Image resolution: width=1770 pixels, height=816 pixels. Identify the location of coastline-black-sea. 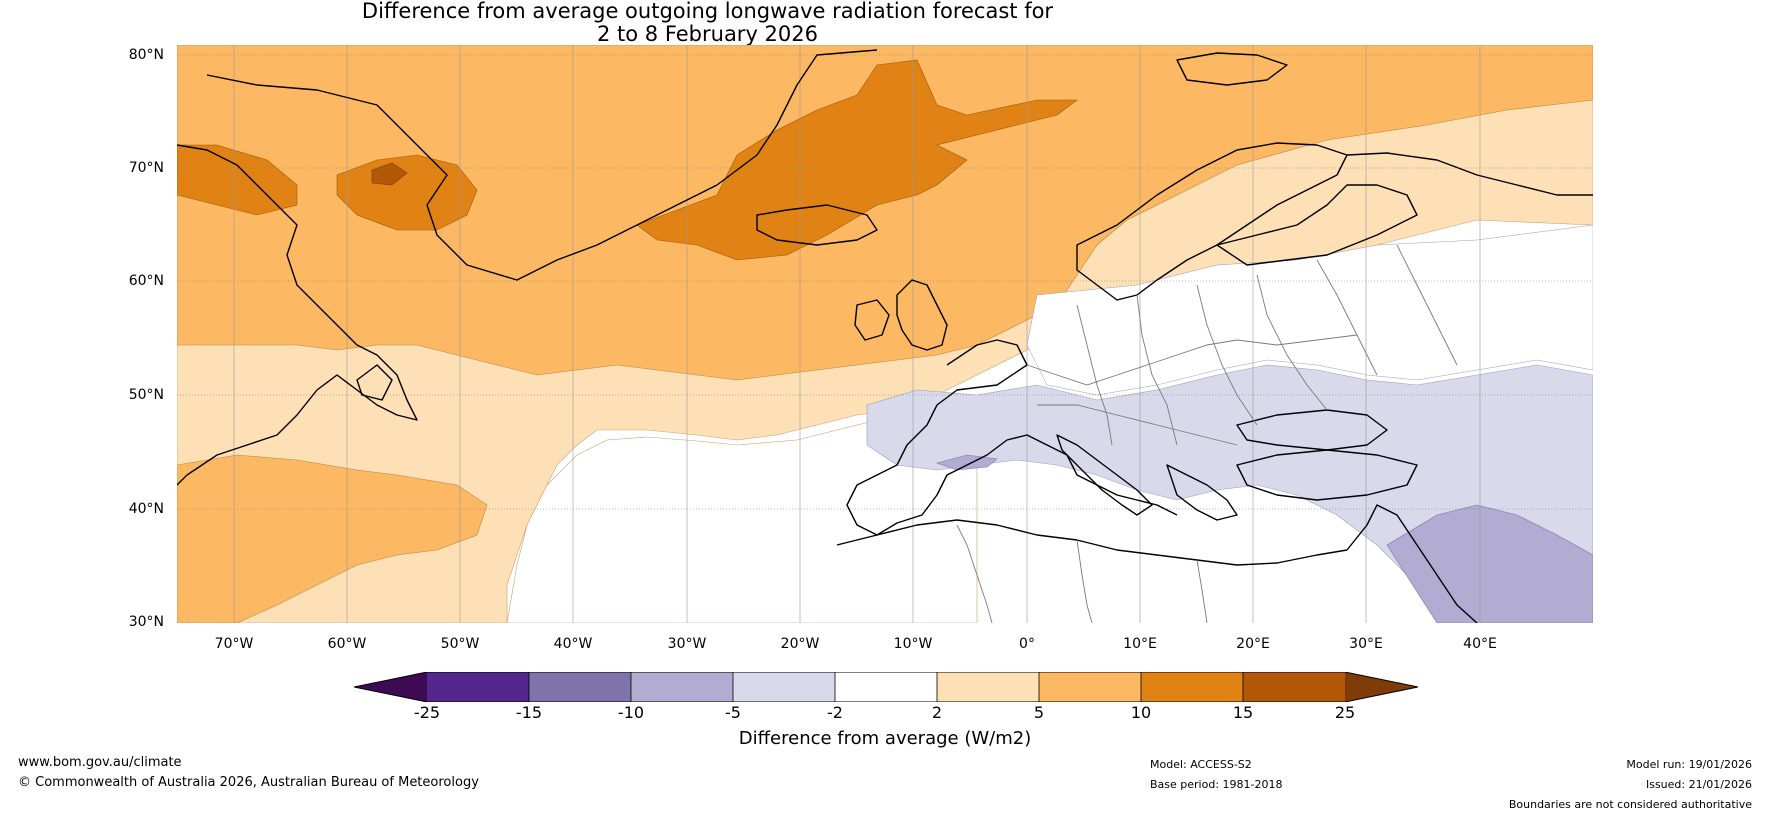
(1312, 430).